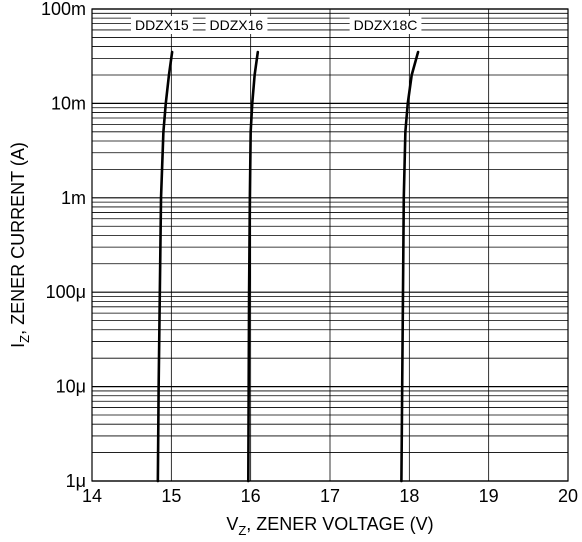 This screenshot has width=582, height=542. I want to click on y-tick-label: 10m, so click(68, 103).